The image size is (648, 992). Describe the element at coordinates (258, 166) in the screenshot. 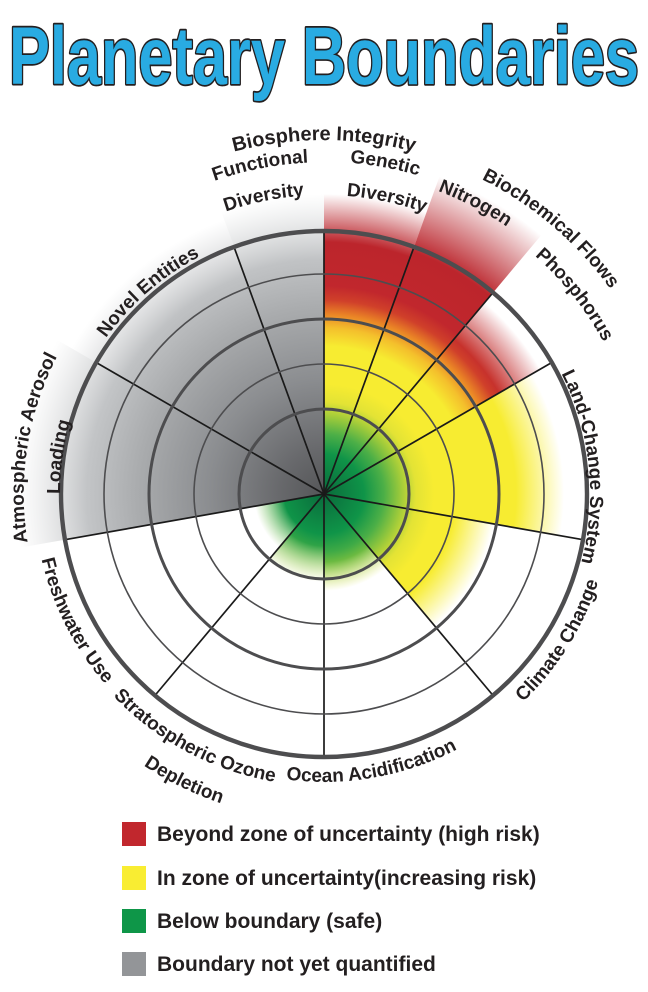

I see `label-functional-1: Functional` at that location.